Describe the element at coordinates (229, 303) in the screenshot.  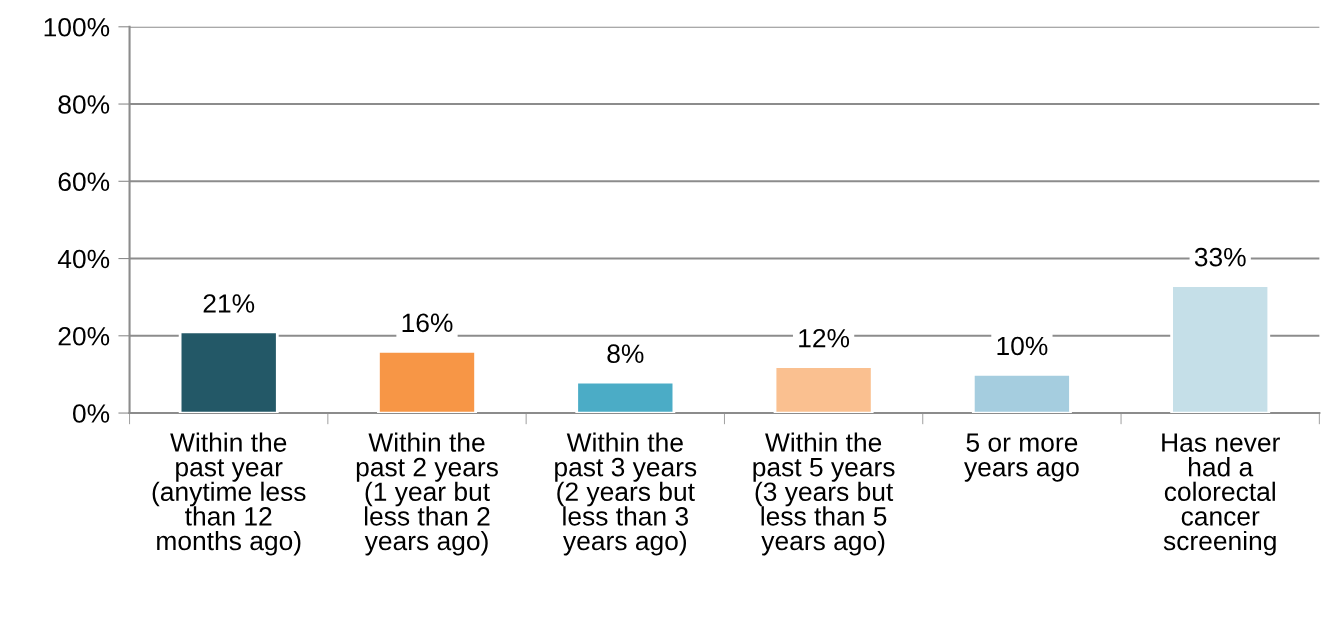
I see `data-label: 21%` at that location.